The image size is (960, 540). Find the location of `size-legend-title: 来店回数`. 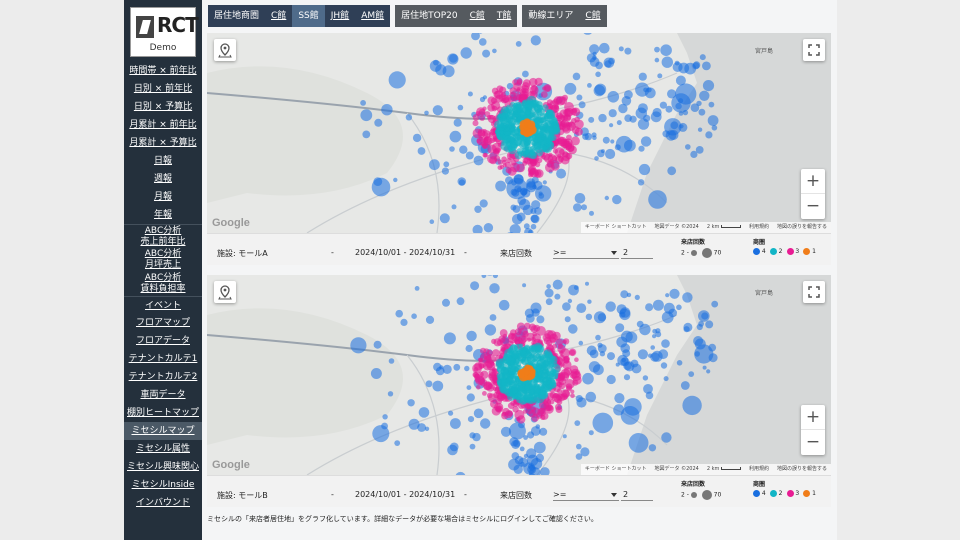

size-legend-title: 来店回数 is located at coordinates (693, 484).